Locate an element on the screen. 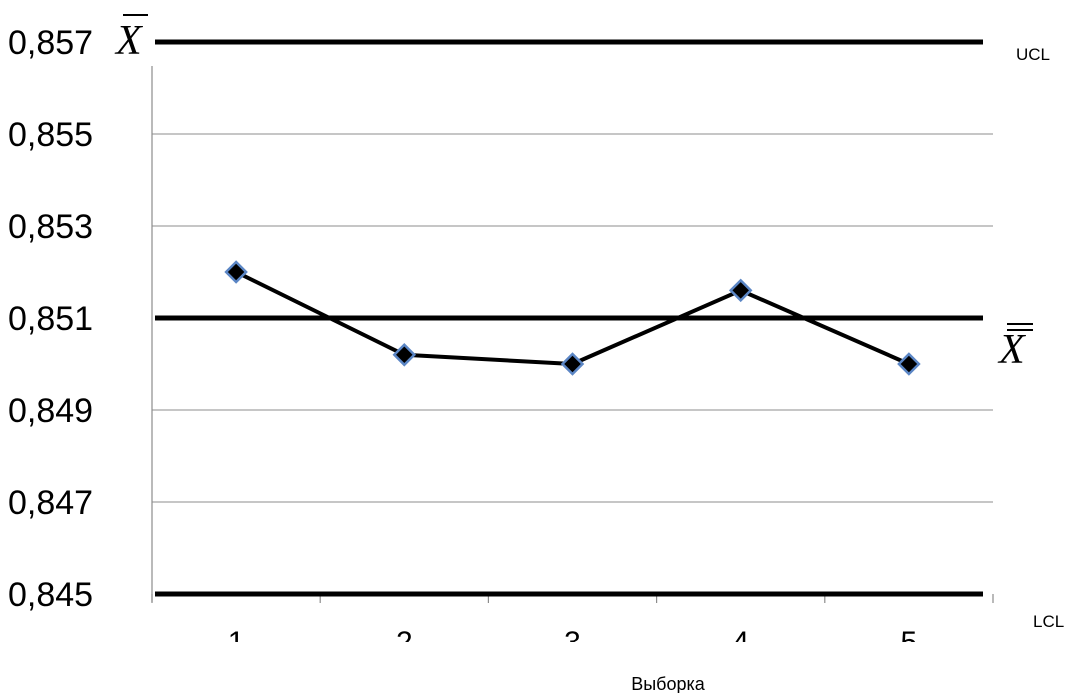 This screenshot has height=693, width=1089. y-tick-label: 0,855 is located at coordinates (50, 135).